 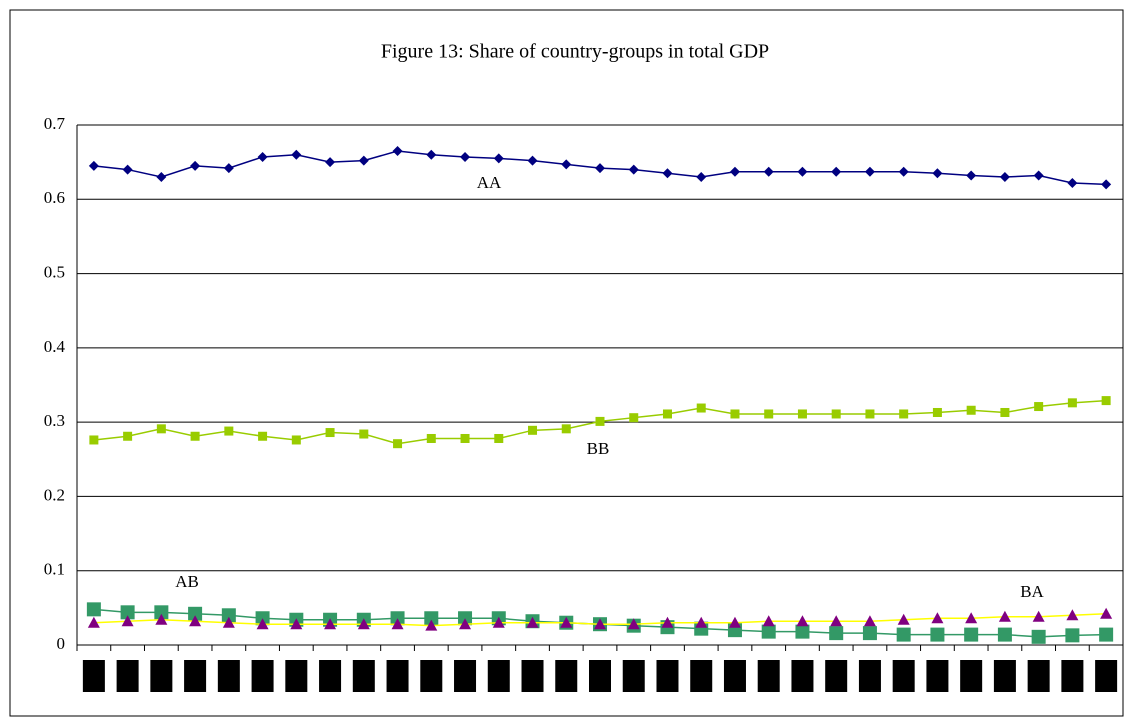 What do you see at coordinates (1032, 591) in the screenshot?
I see `series-label: BA` at bounding box center [1032, 591].